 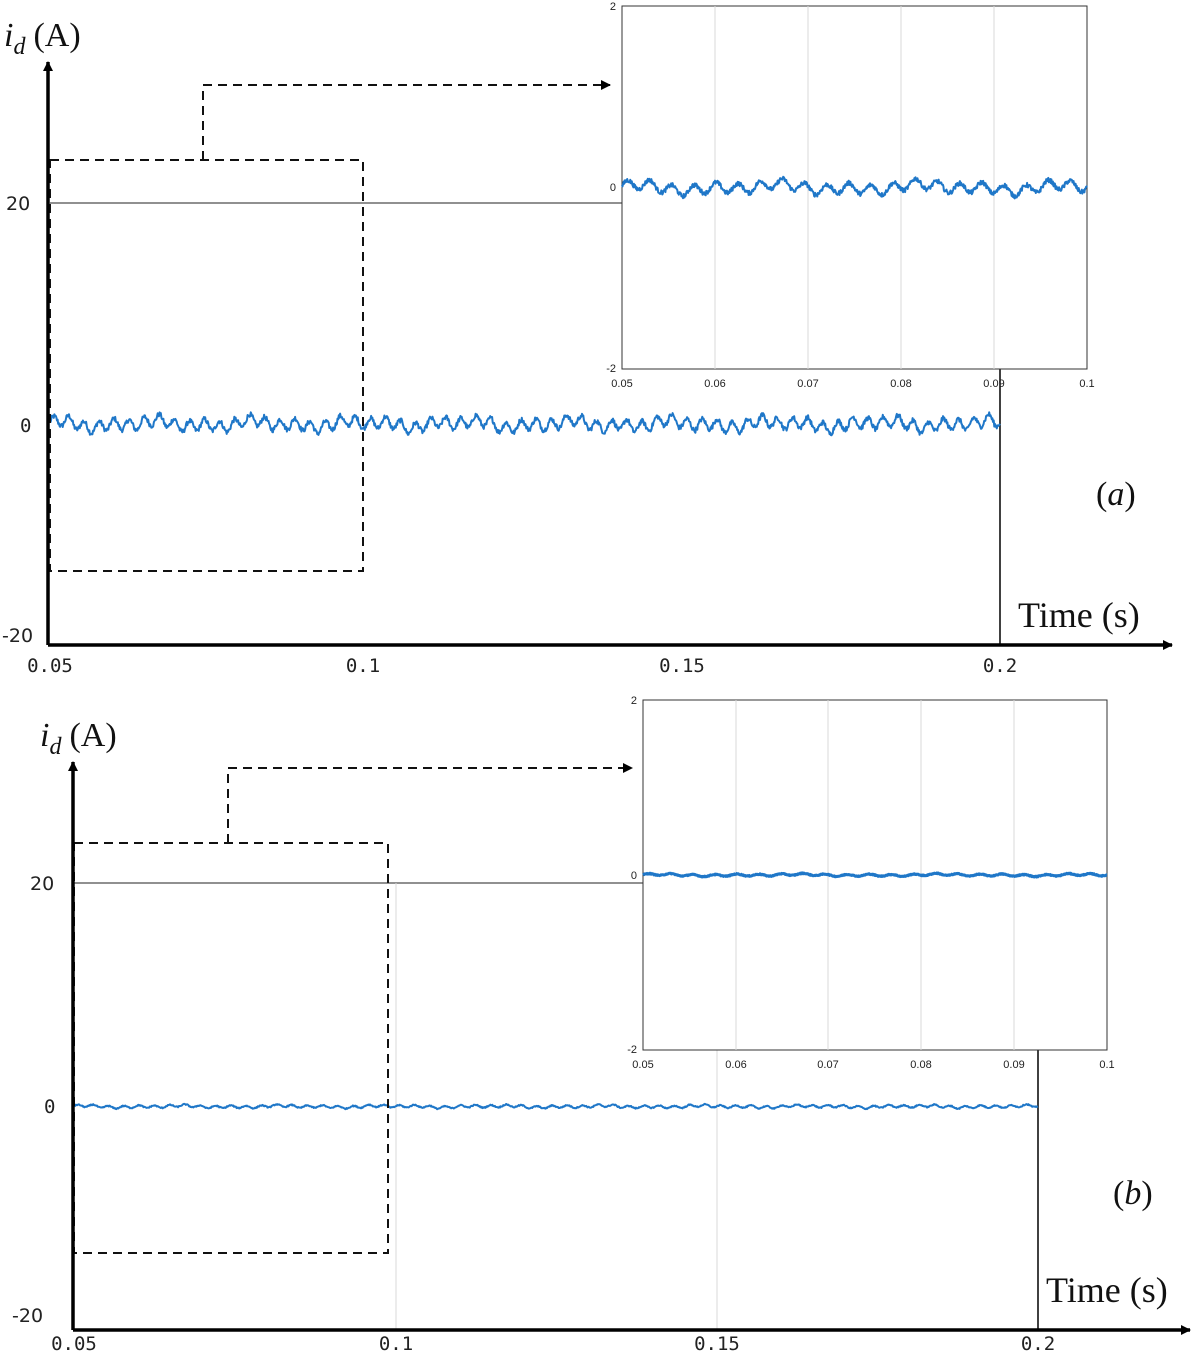 What do you see at coordinates (634, 876) in the screenshot?
I see `inset-y-tick-b-0: 0` at bounding box center [634, 876].